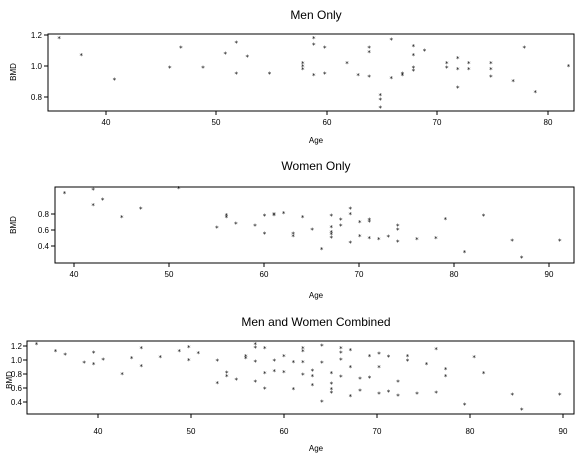 Image resolution: width=583 pixels, height=453 pixels. I want to click on y-tick-label: 1.0, so click(37, 66).